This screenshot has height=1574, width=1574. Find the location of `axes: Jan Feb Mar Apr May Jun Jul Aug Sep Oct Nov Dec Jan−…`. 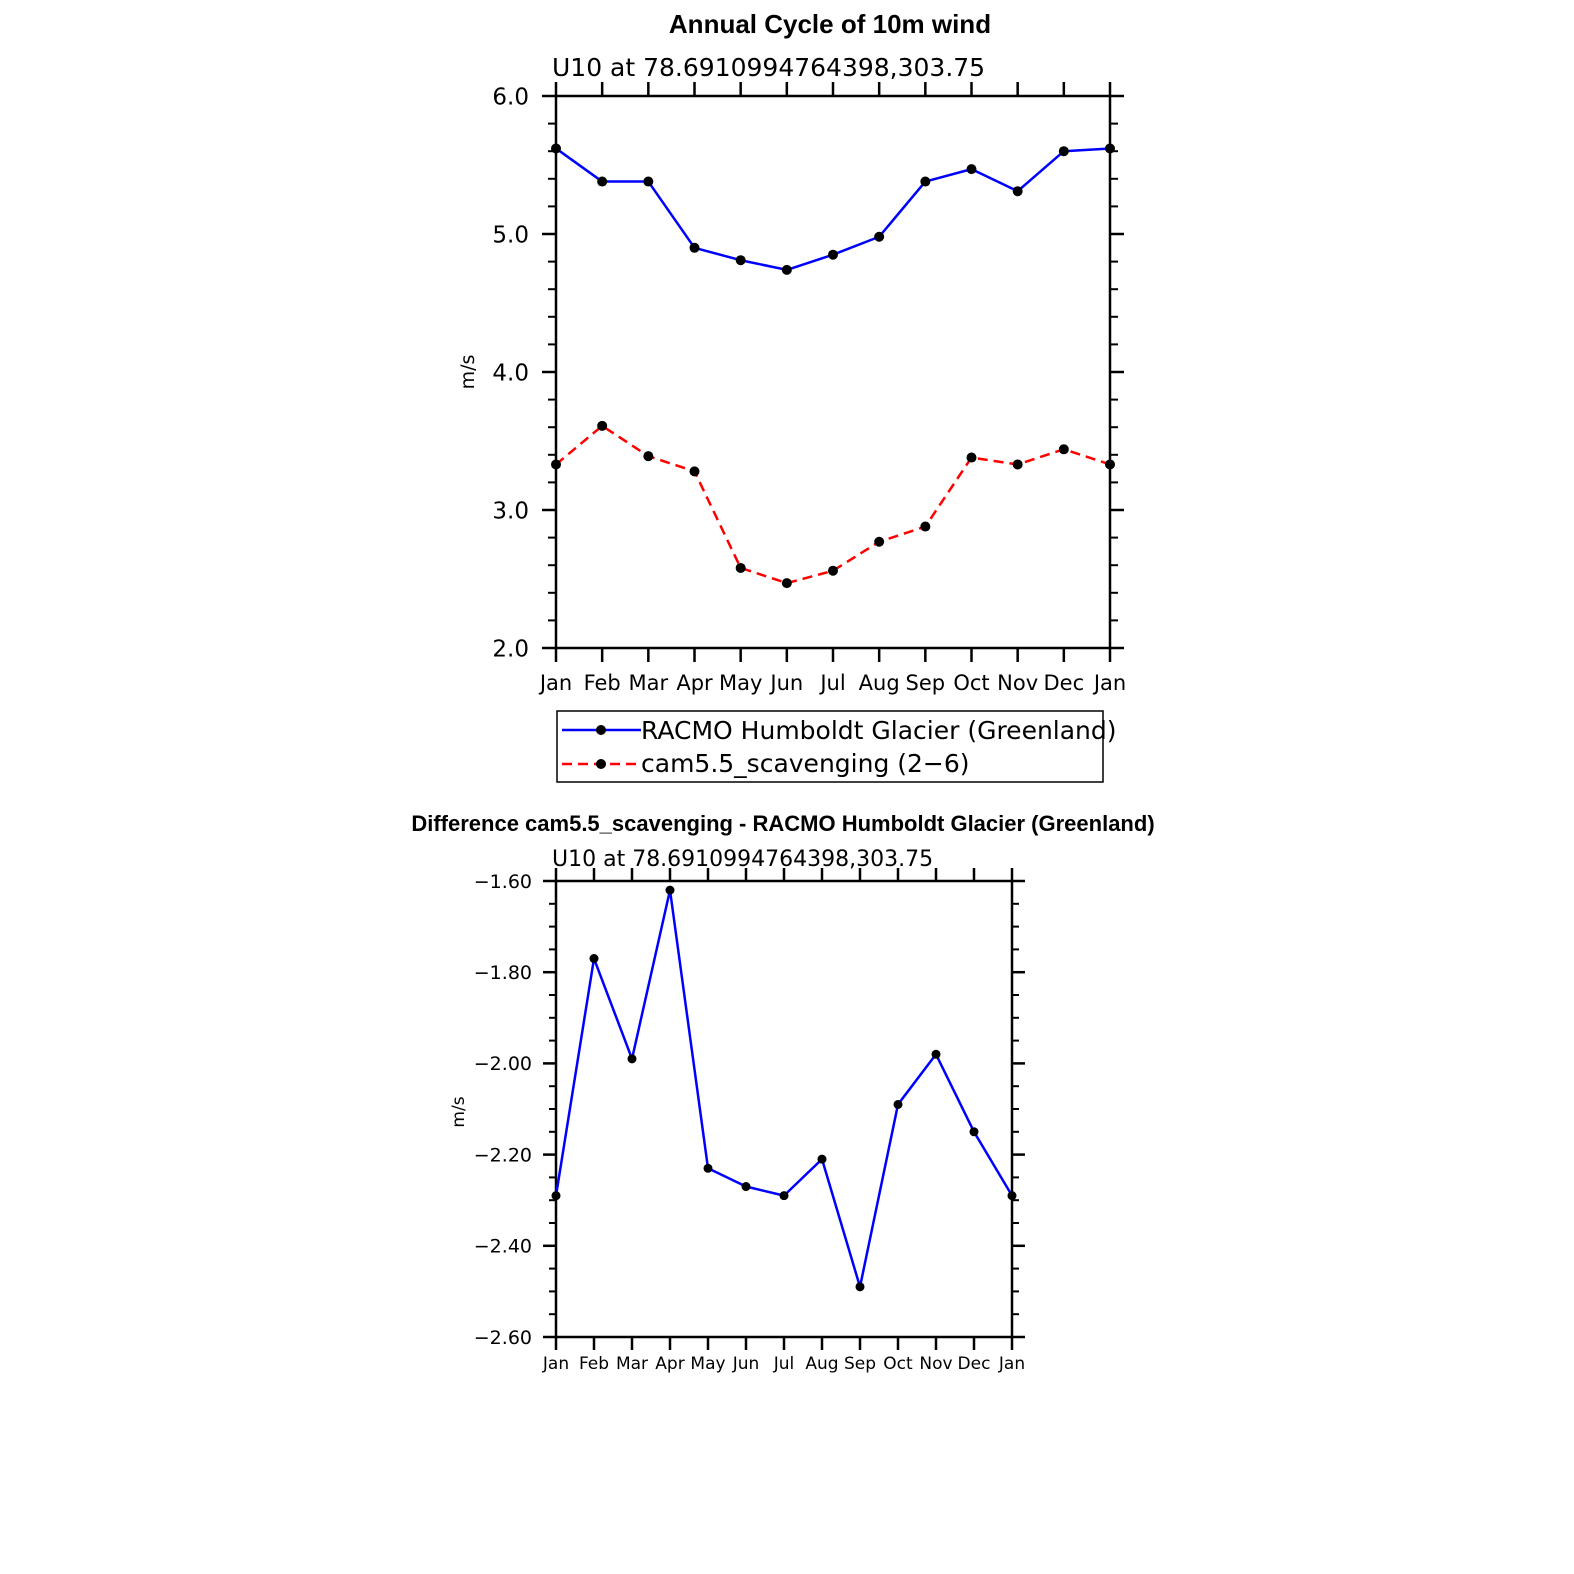

axes: Jan Feb Mar Apr May Jun Jul Aug Sep Oct Nov Dec Jan−… is located at coordinates (749, 1121).